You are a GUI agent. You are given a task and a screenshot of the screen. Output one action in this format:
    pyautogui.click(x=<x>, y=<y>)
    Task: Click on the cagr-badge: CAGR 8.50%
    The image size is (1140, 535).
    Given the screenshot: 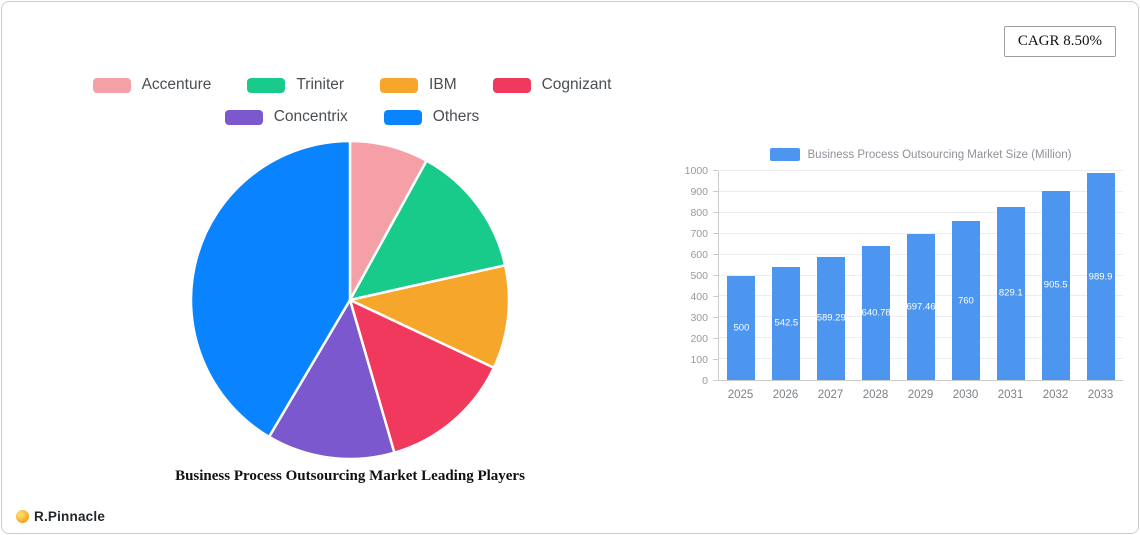 What is the action you would take?
    pyautogui.click(x=1059, y=41)
    